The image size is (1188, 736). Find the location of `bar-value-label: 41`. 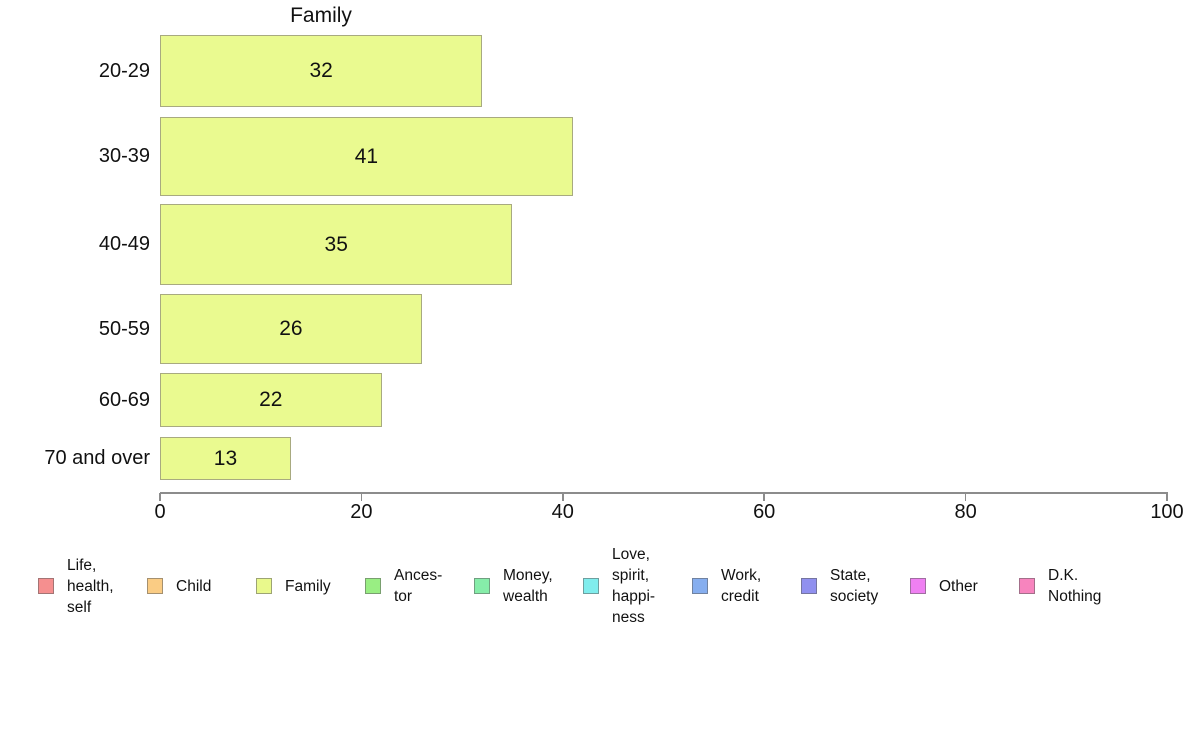

bar-value-label: 41 is located at coordinates (366, 156).